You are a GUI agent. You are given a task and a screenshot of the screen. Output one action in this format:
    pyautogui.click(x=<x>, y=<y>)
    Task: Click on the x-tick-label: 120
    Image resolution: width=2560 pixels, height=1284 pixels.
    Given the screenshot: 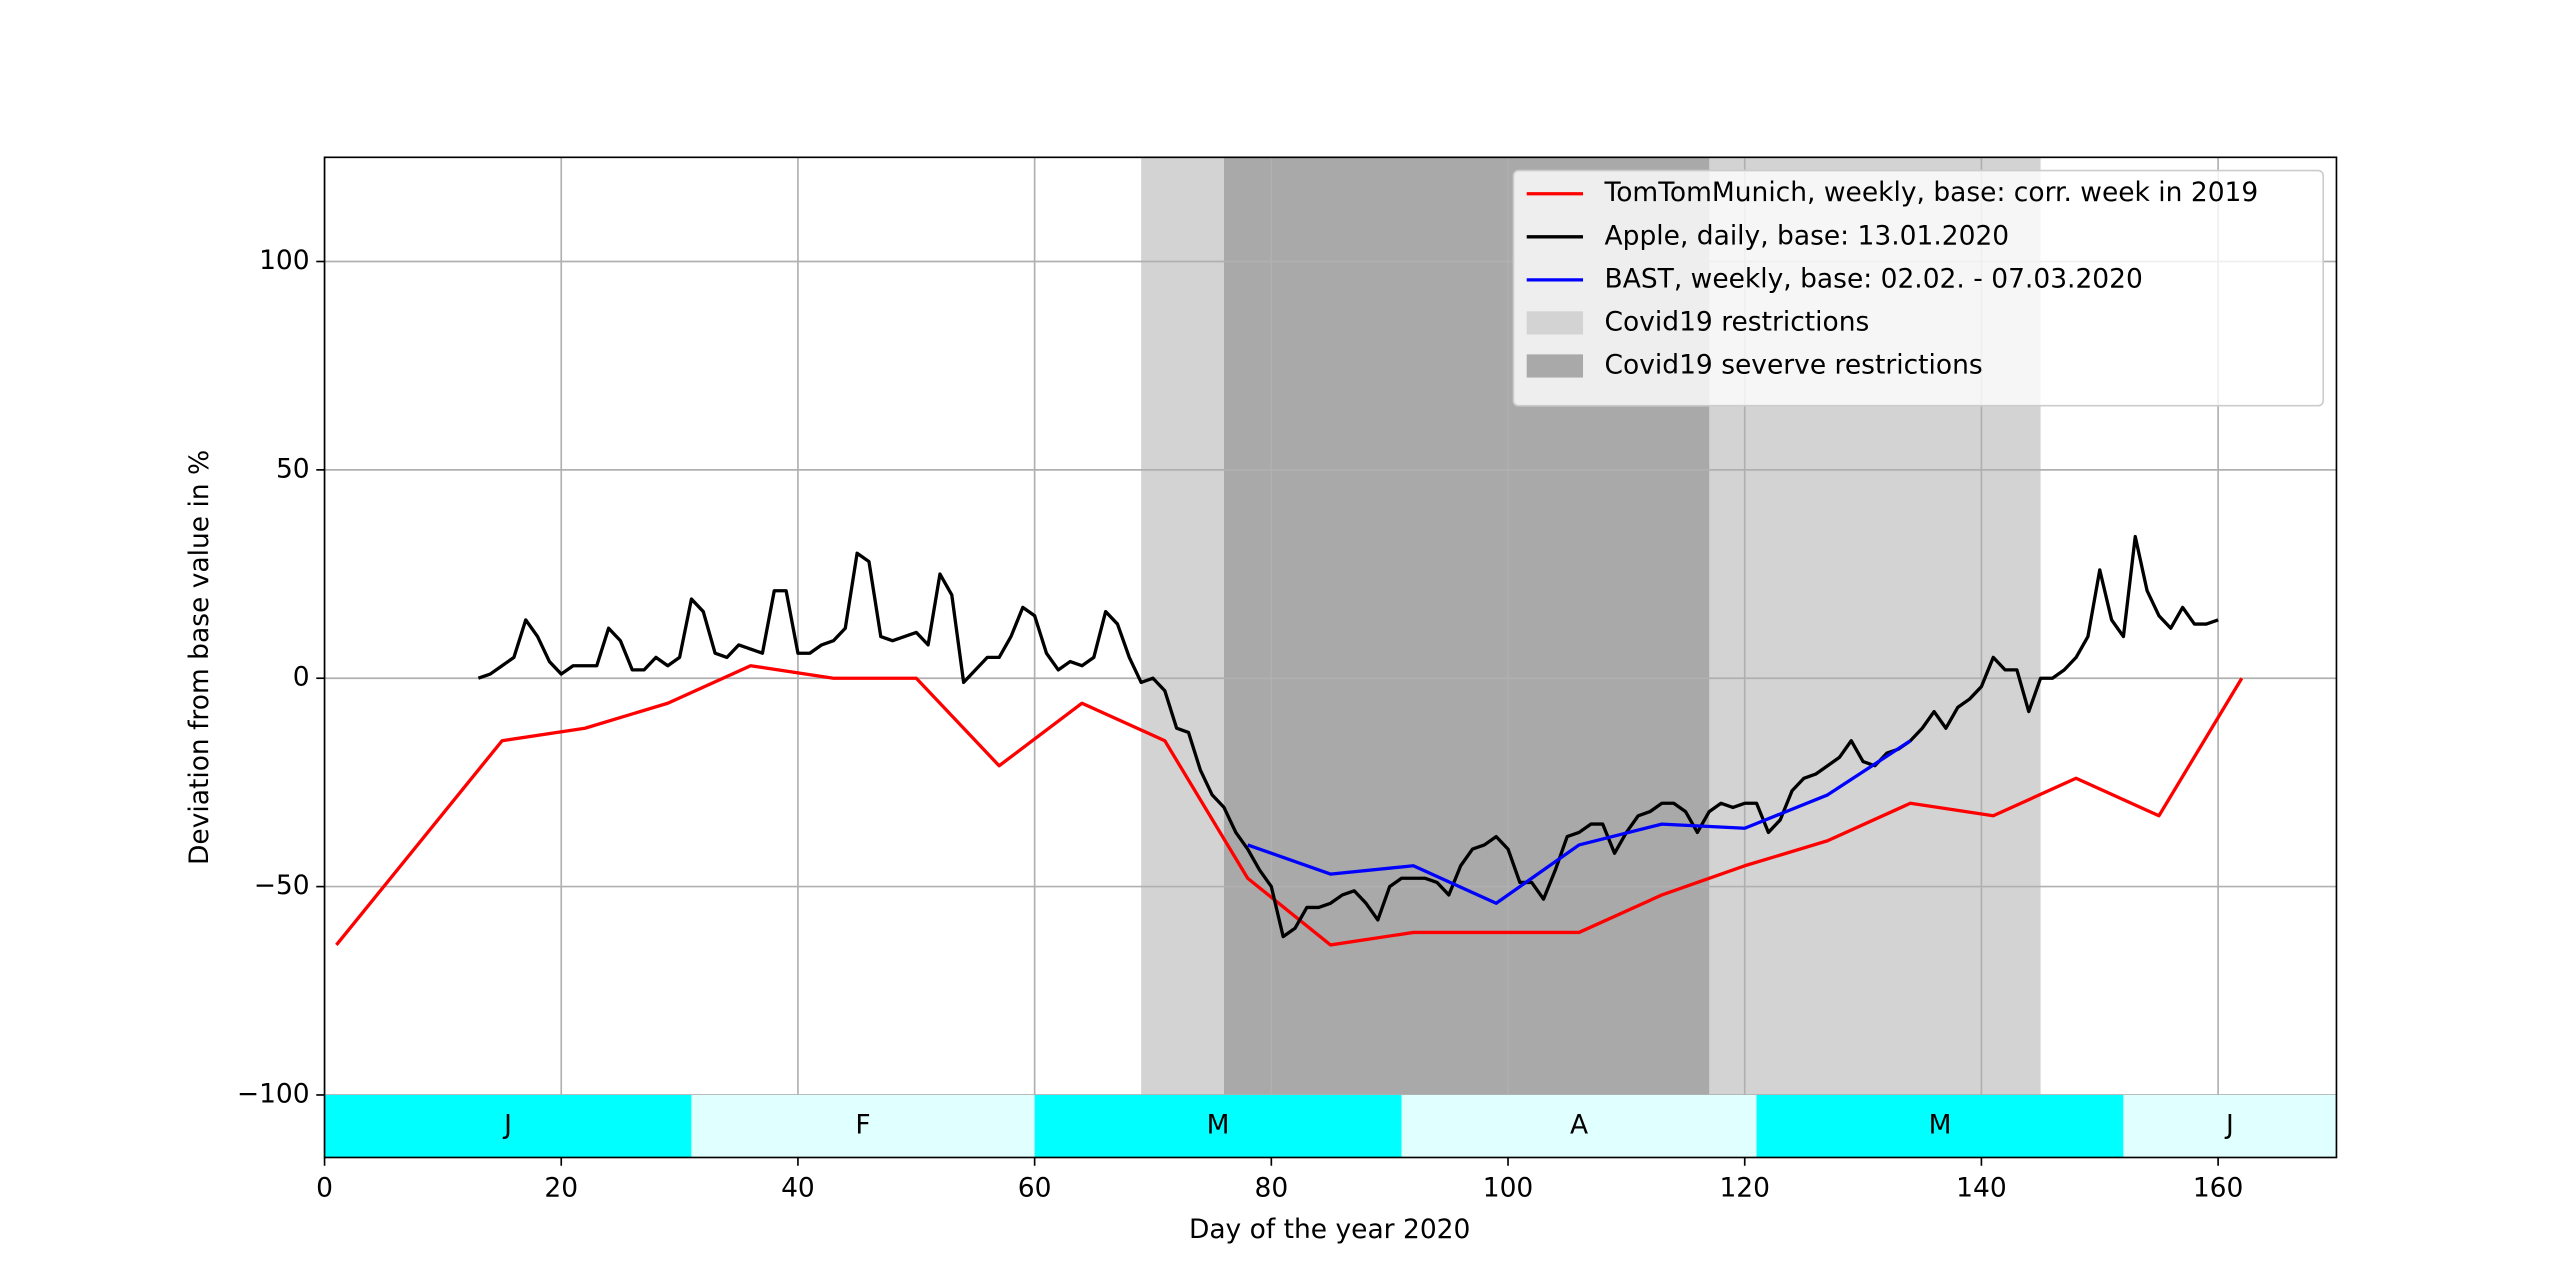 What is the action you would take?
    pyautogui.click(x=1744, y=1187)
    